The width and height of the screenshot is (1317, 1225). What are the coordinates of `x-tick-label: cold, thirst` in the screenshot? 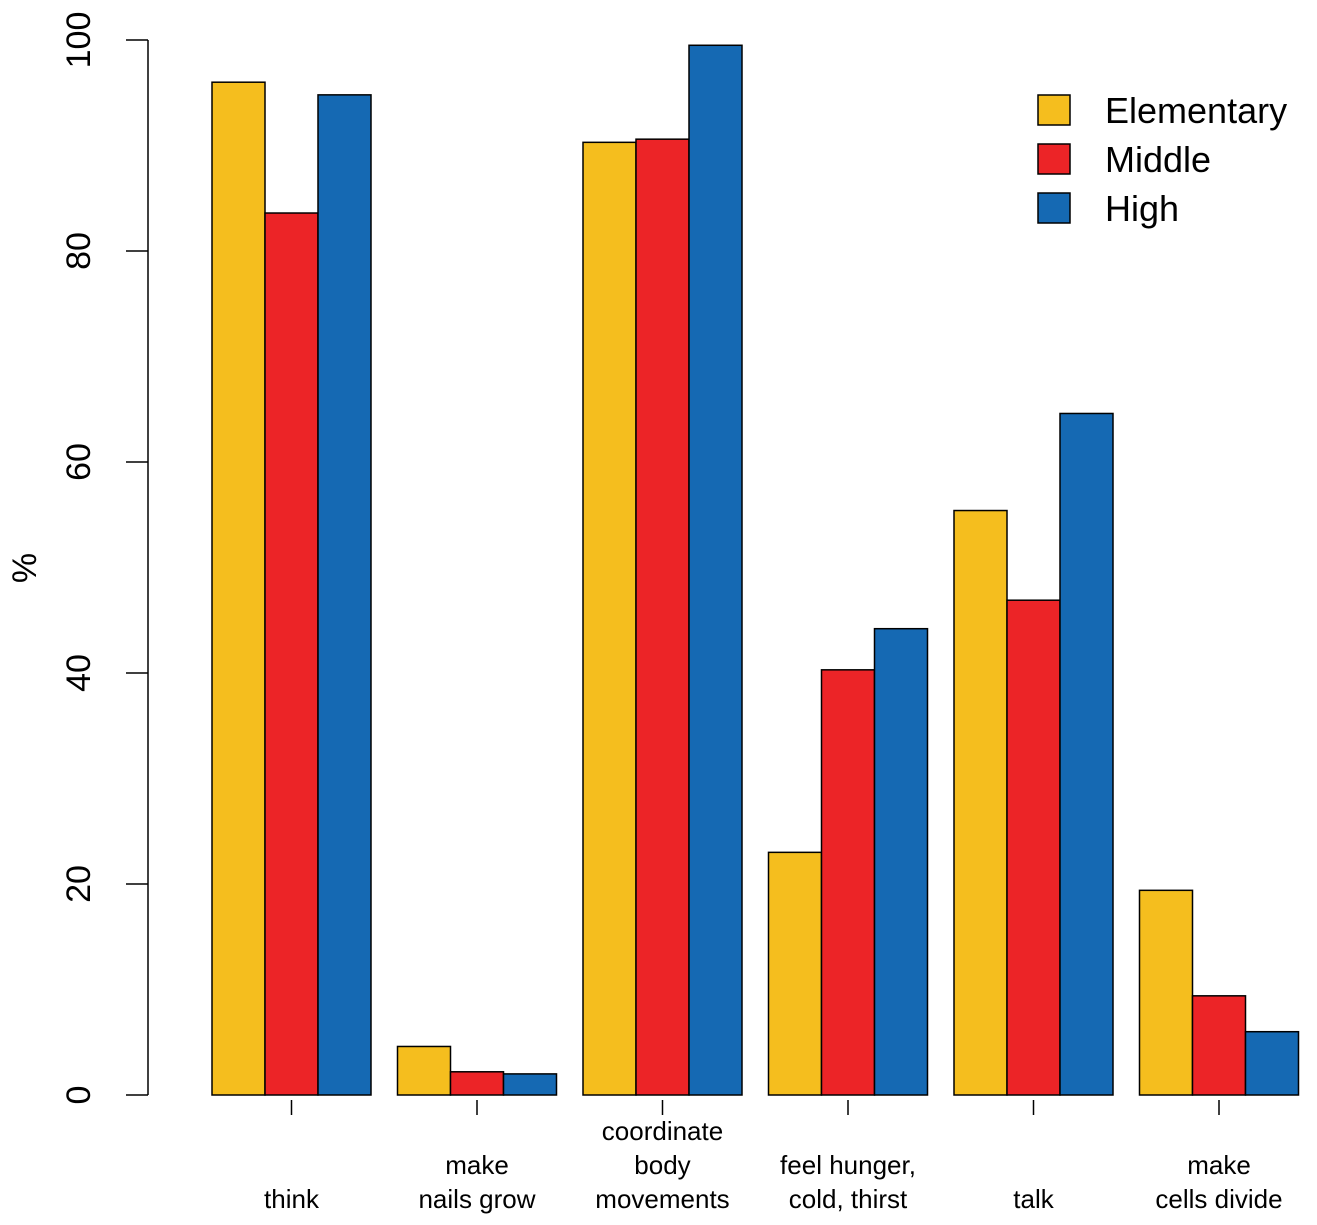 It's located at (848, 1199).